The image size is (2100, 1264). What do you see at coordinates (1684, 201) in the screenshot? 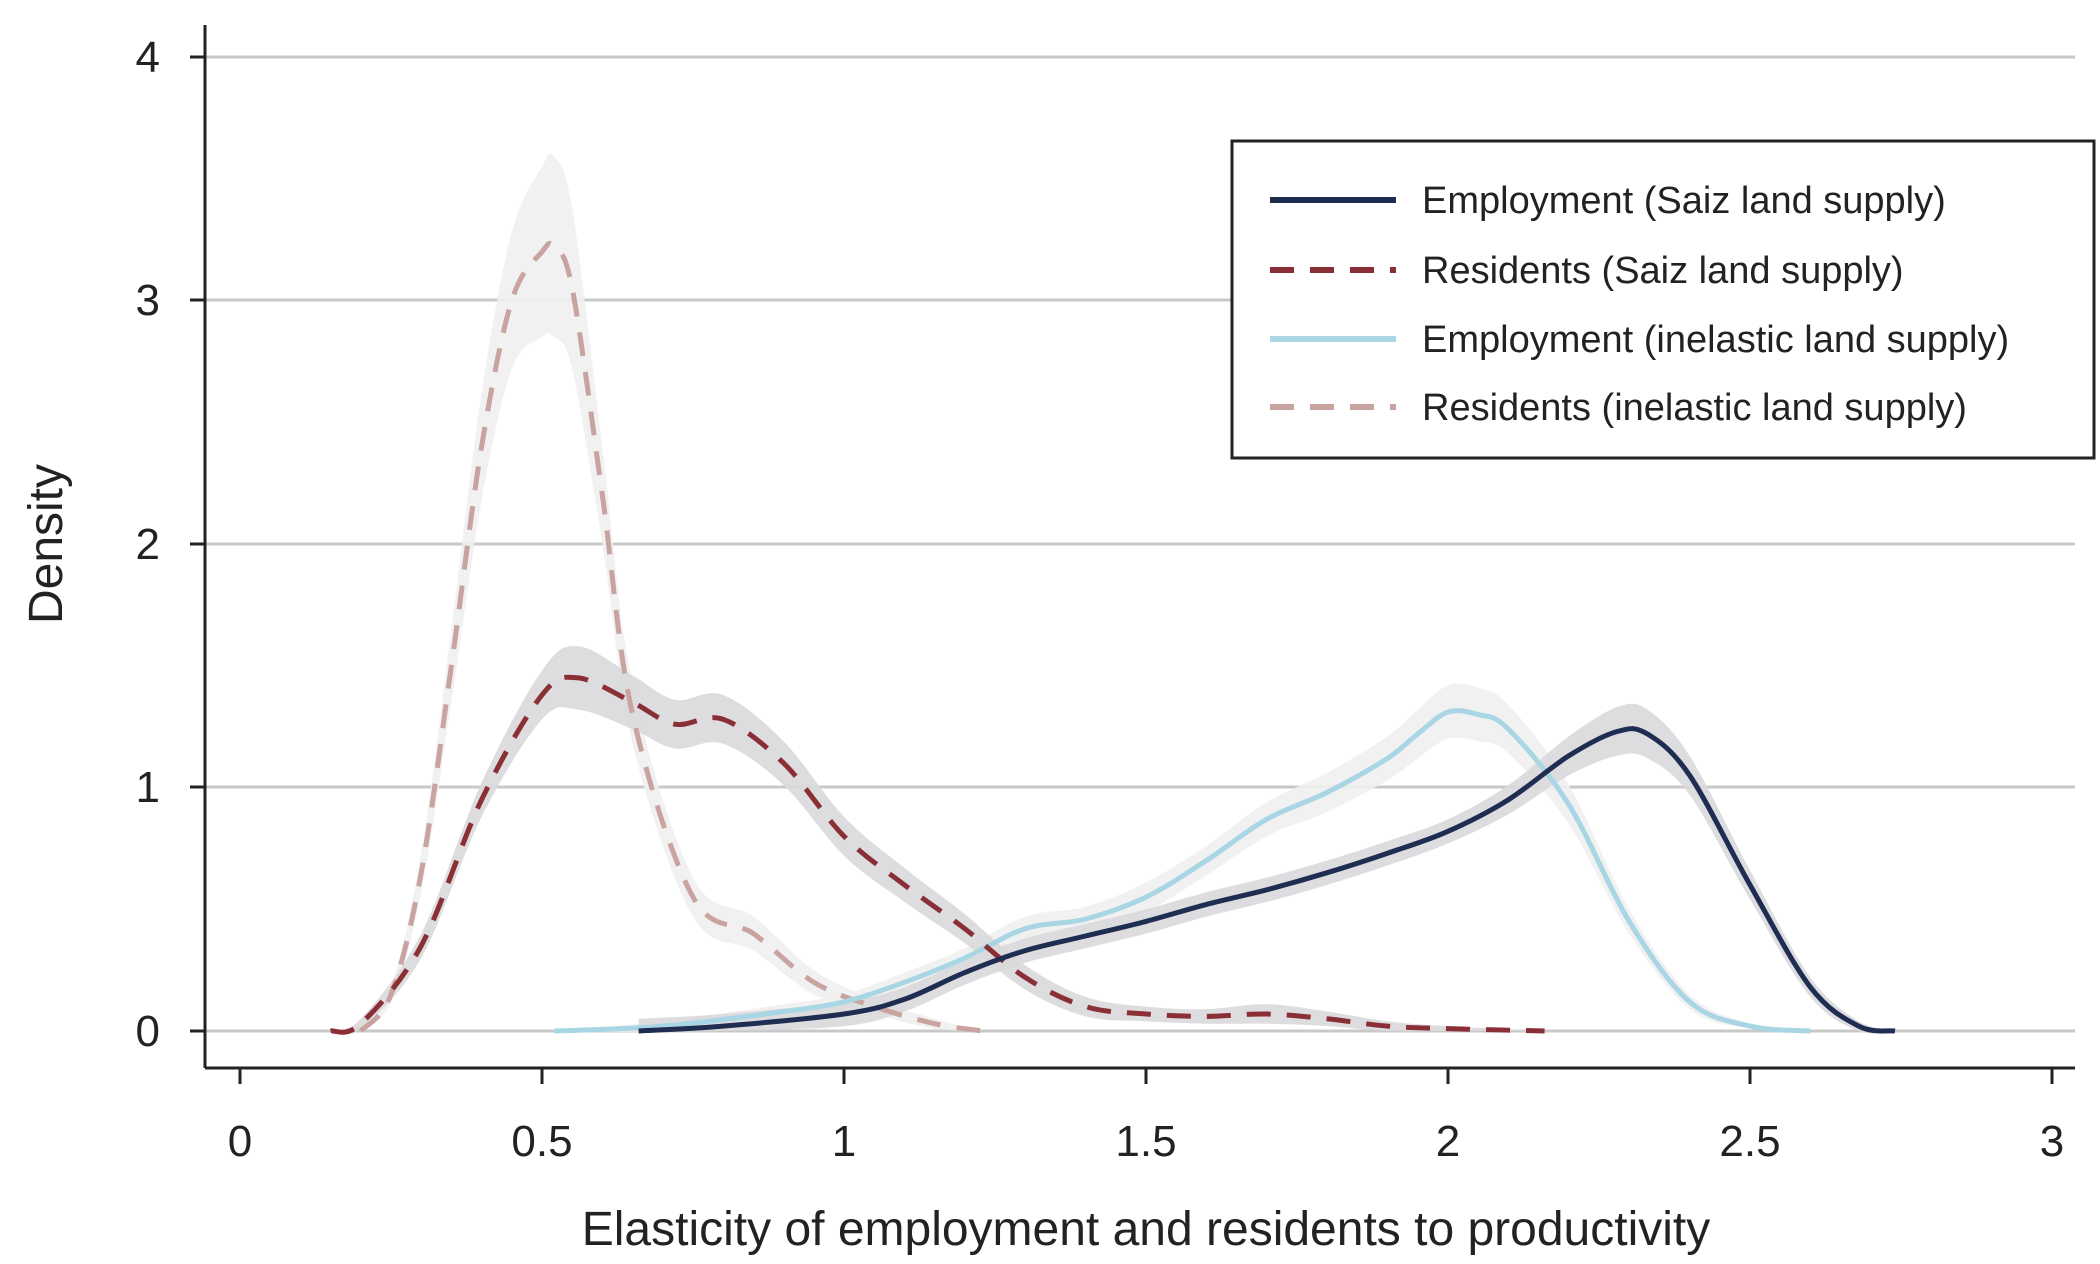
I see `legend-label: Employment (Saiz land supply)` at bounding box center [1684, 201].